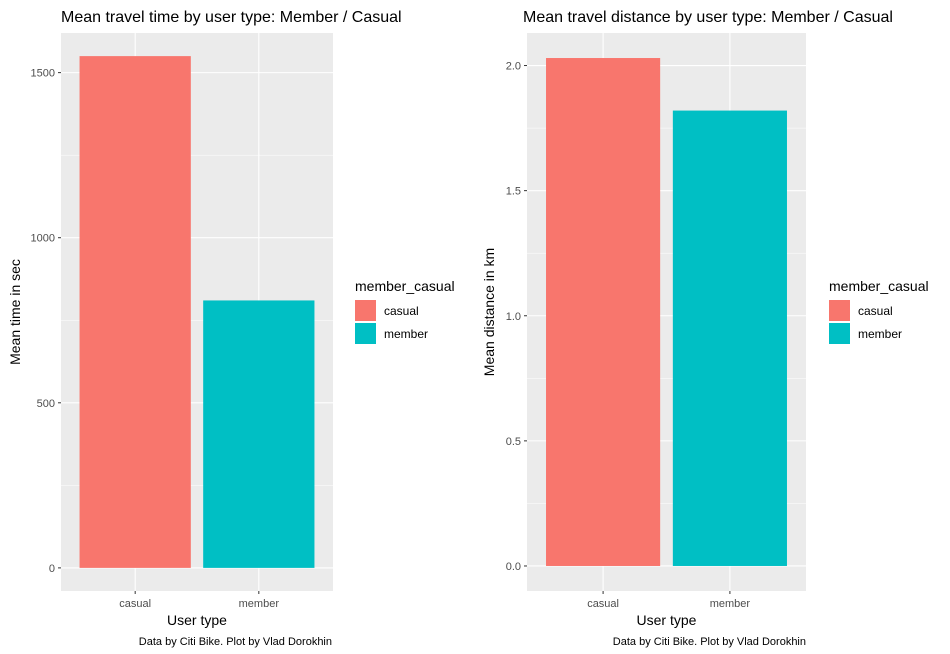  What do you see at coordinates (513, 192) in the screenshot?
I see `y-tick-label: 1.5` at bounding box center [513, 192].